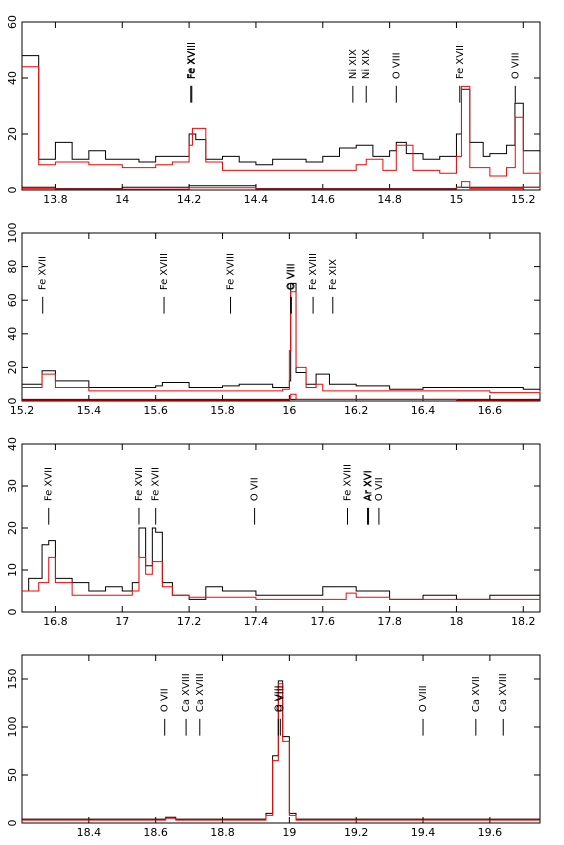 The image size is (564, 845). I want to click on line-label: Fe XIX, so click(333, 274).